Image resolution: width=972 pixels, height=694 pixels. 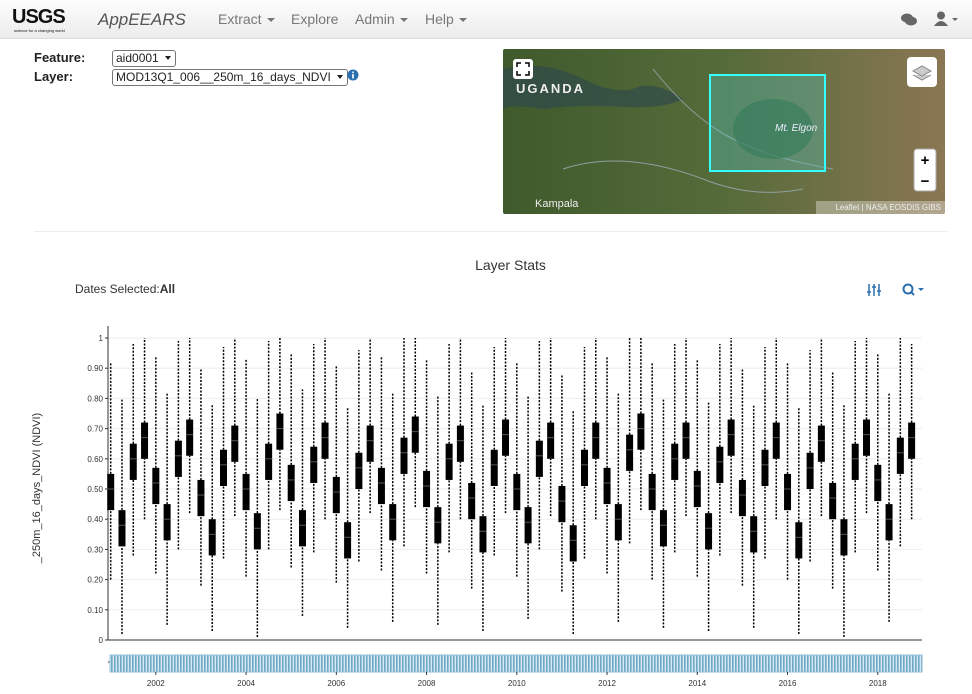 What do you see at coordinates (336, 683) in the screenshot?
I see `x-tick-label: 2006` at bounding box center [336, 683].